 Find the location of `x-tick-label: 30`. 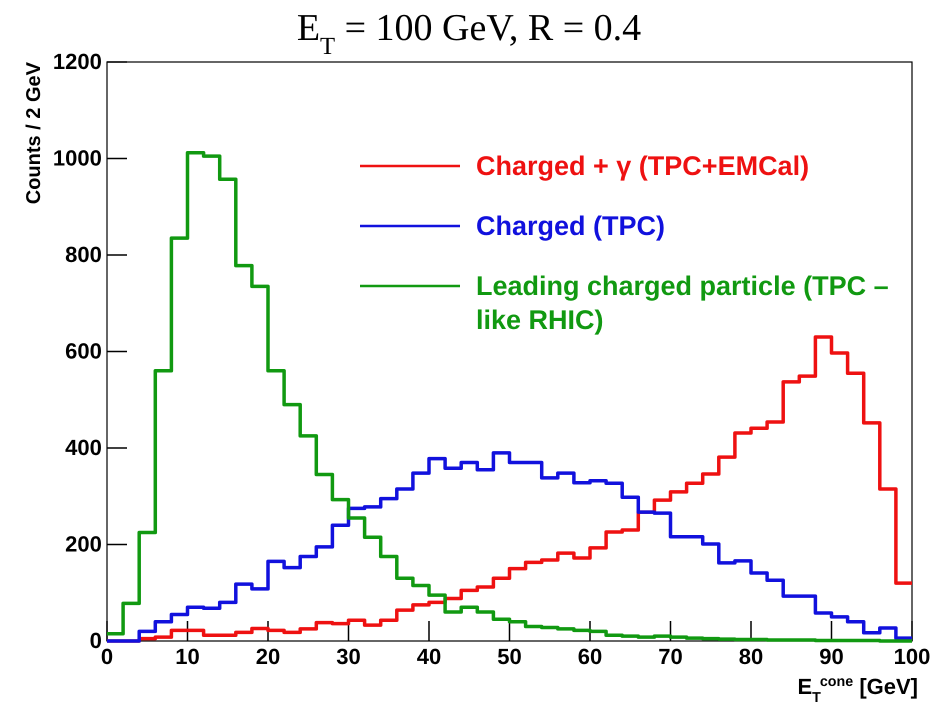

x-tick-label: 30 is located at coordinates (348, 656).